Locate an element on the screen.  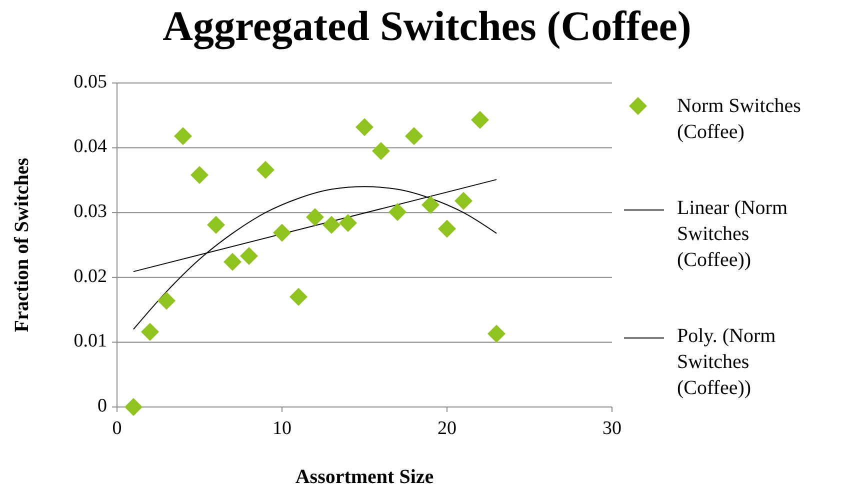
chart-title: Aggregated Switches (Coffee) is located at coordinates (427, 27).